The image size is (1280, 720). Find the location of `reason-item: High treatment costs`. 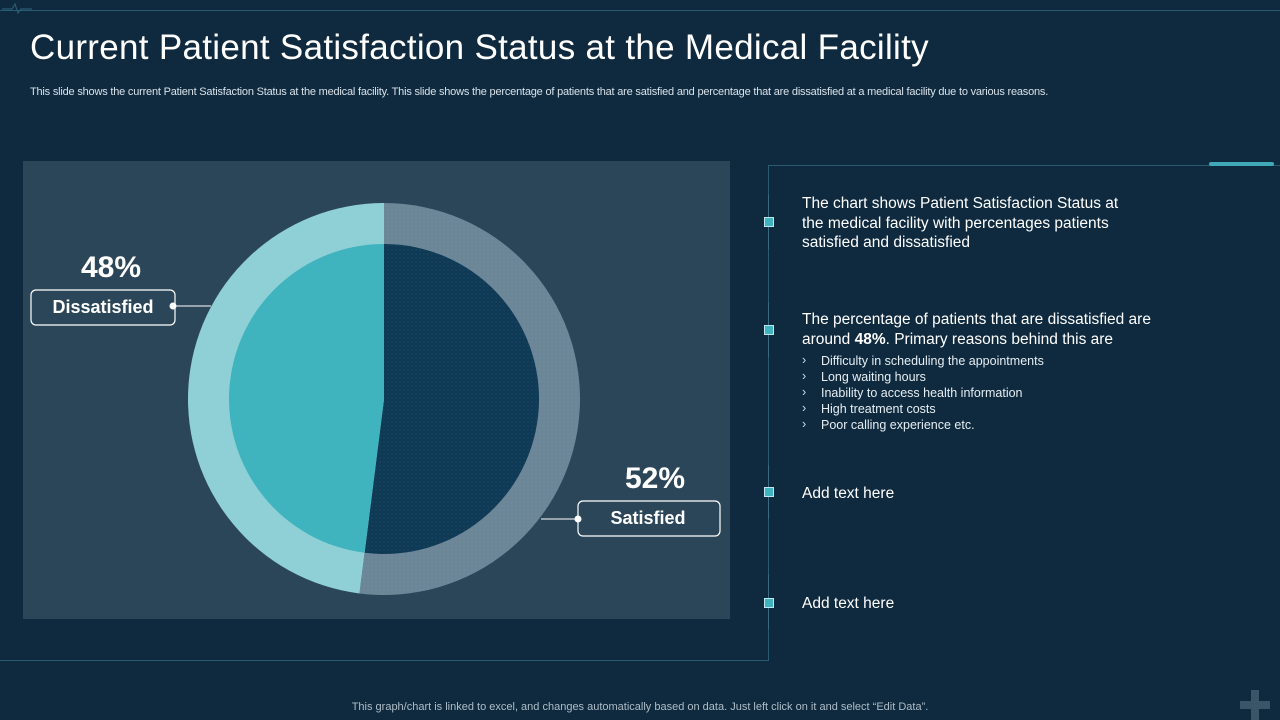

reason-item: High treatment costs is located at coordinates (987, 408).